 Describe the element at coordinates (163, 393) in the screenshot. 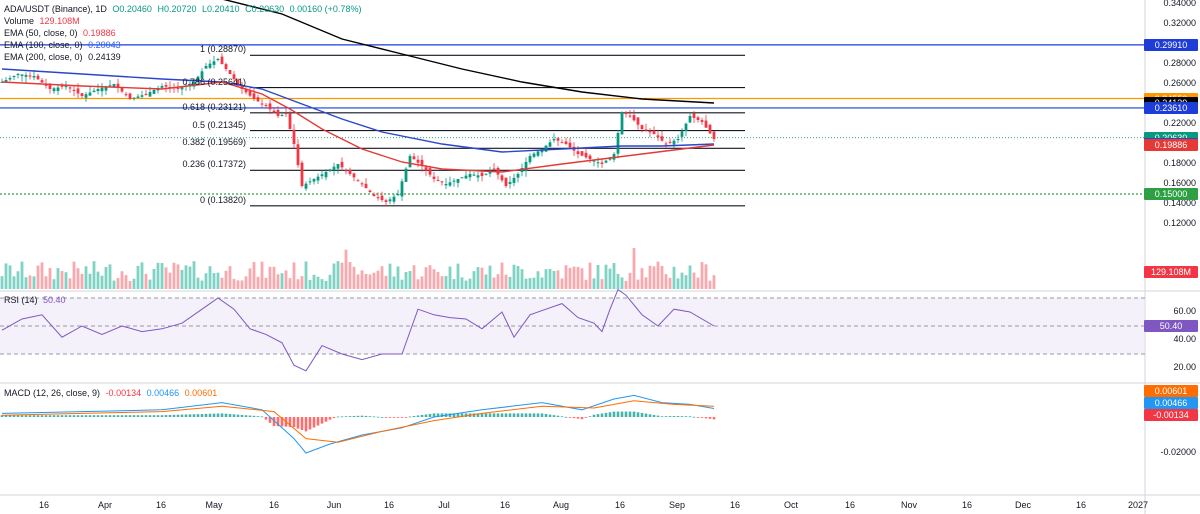

I see `macd-line-value: 0.00466` at that location.